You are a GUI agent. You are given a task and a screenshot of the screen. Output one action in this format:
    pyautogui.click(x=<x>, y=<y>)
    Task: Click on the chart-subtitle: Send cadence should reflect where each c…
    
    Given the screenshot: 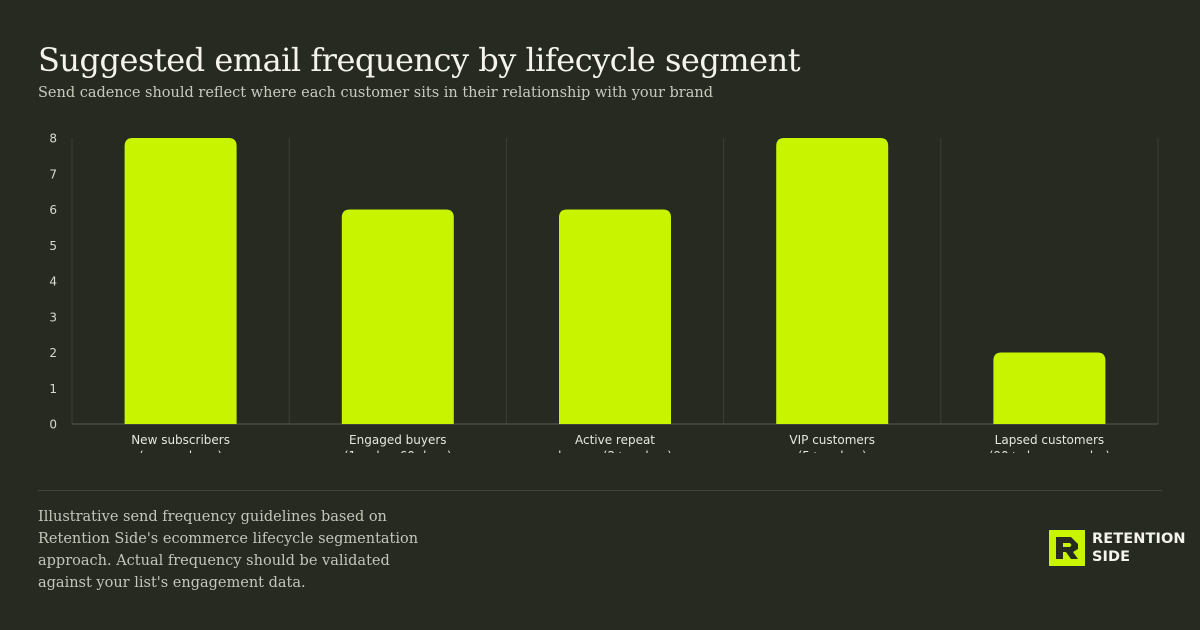 What is the action you would take?
    pyautogui.click(x=376, y=93)
    